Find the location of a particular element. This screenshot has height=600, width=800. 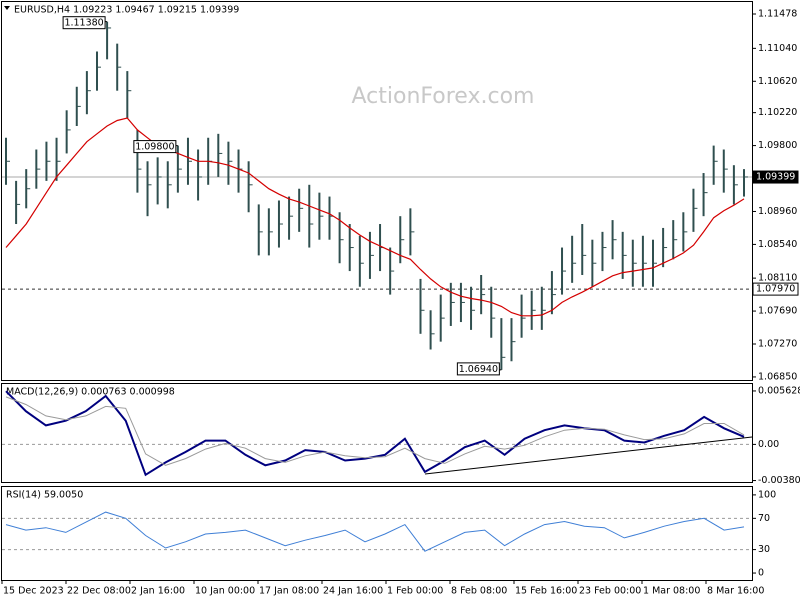

y-tick-label: 1.11478 is located at coordinates (777, 13).